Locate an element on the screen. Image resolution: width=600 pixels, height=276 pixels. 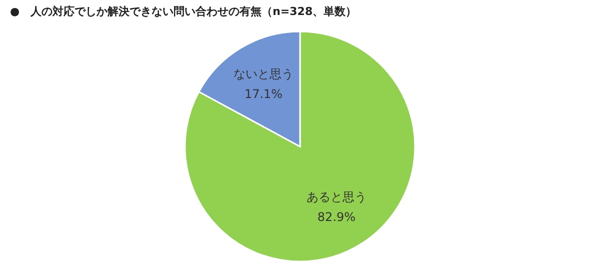
data-label: 17.1% is located at coordinates (263, 94).